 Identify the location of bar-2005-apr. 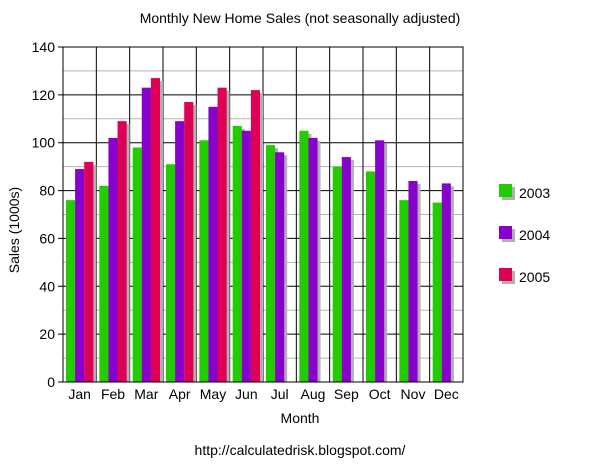
(189, 242).